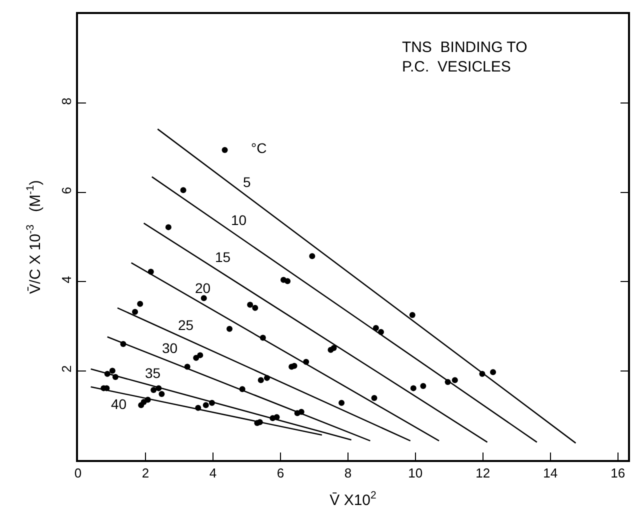 This screenshot has width=638, height=522. I want to click on series-label: 10, so click(239, 220).